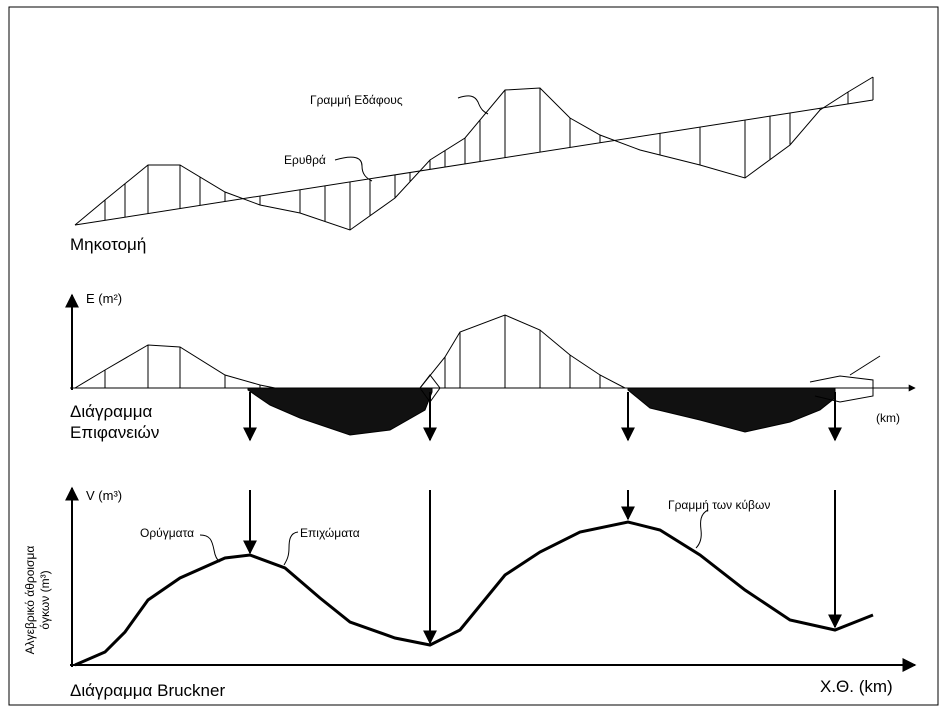 The height and width of the screenshot is (713, 949). What do you see at coordinates (114, 432) in the screenshot?
I see `area-title: Επιφανειών` at bounding box center [114, 432].